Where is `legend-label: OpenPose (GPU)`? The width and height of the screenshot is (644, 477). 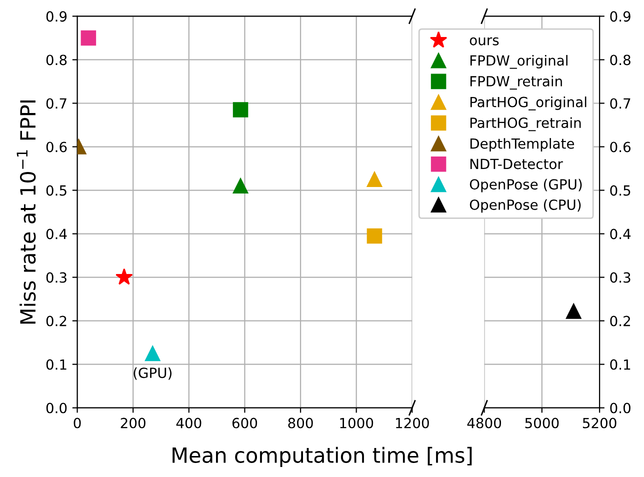 legend-label: OpenPose (GPU) is located at coordinates (526, 185).